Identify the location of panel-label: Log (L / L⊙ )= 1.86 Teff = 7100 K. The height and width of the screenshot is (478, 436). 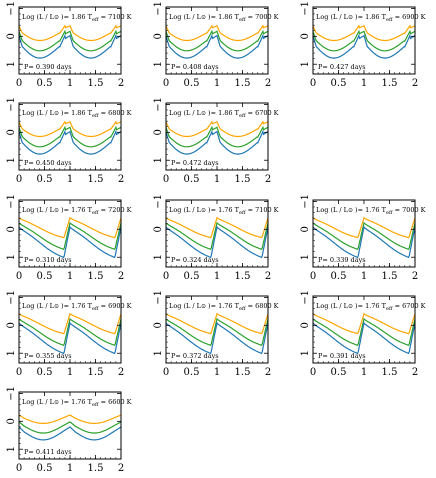
(77, 18).